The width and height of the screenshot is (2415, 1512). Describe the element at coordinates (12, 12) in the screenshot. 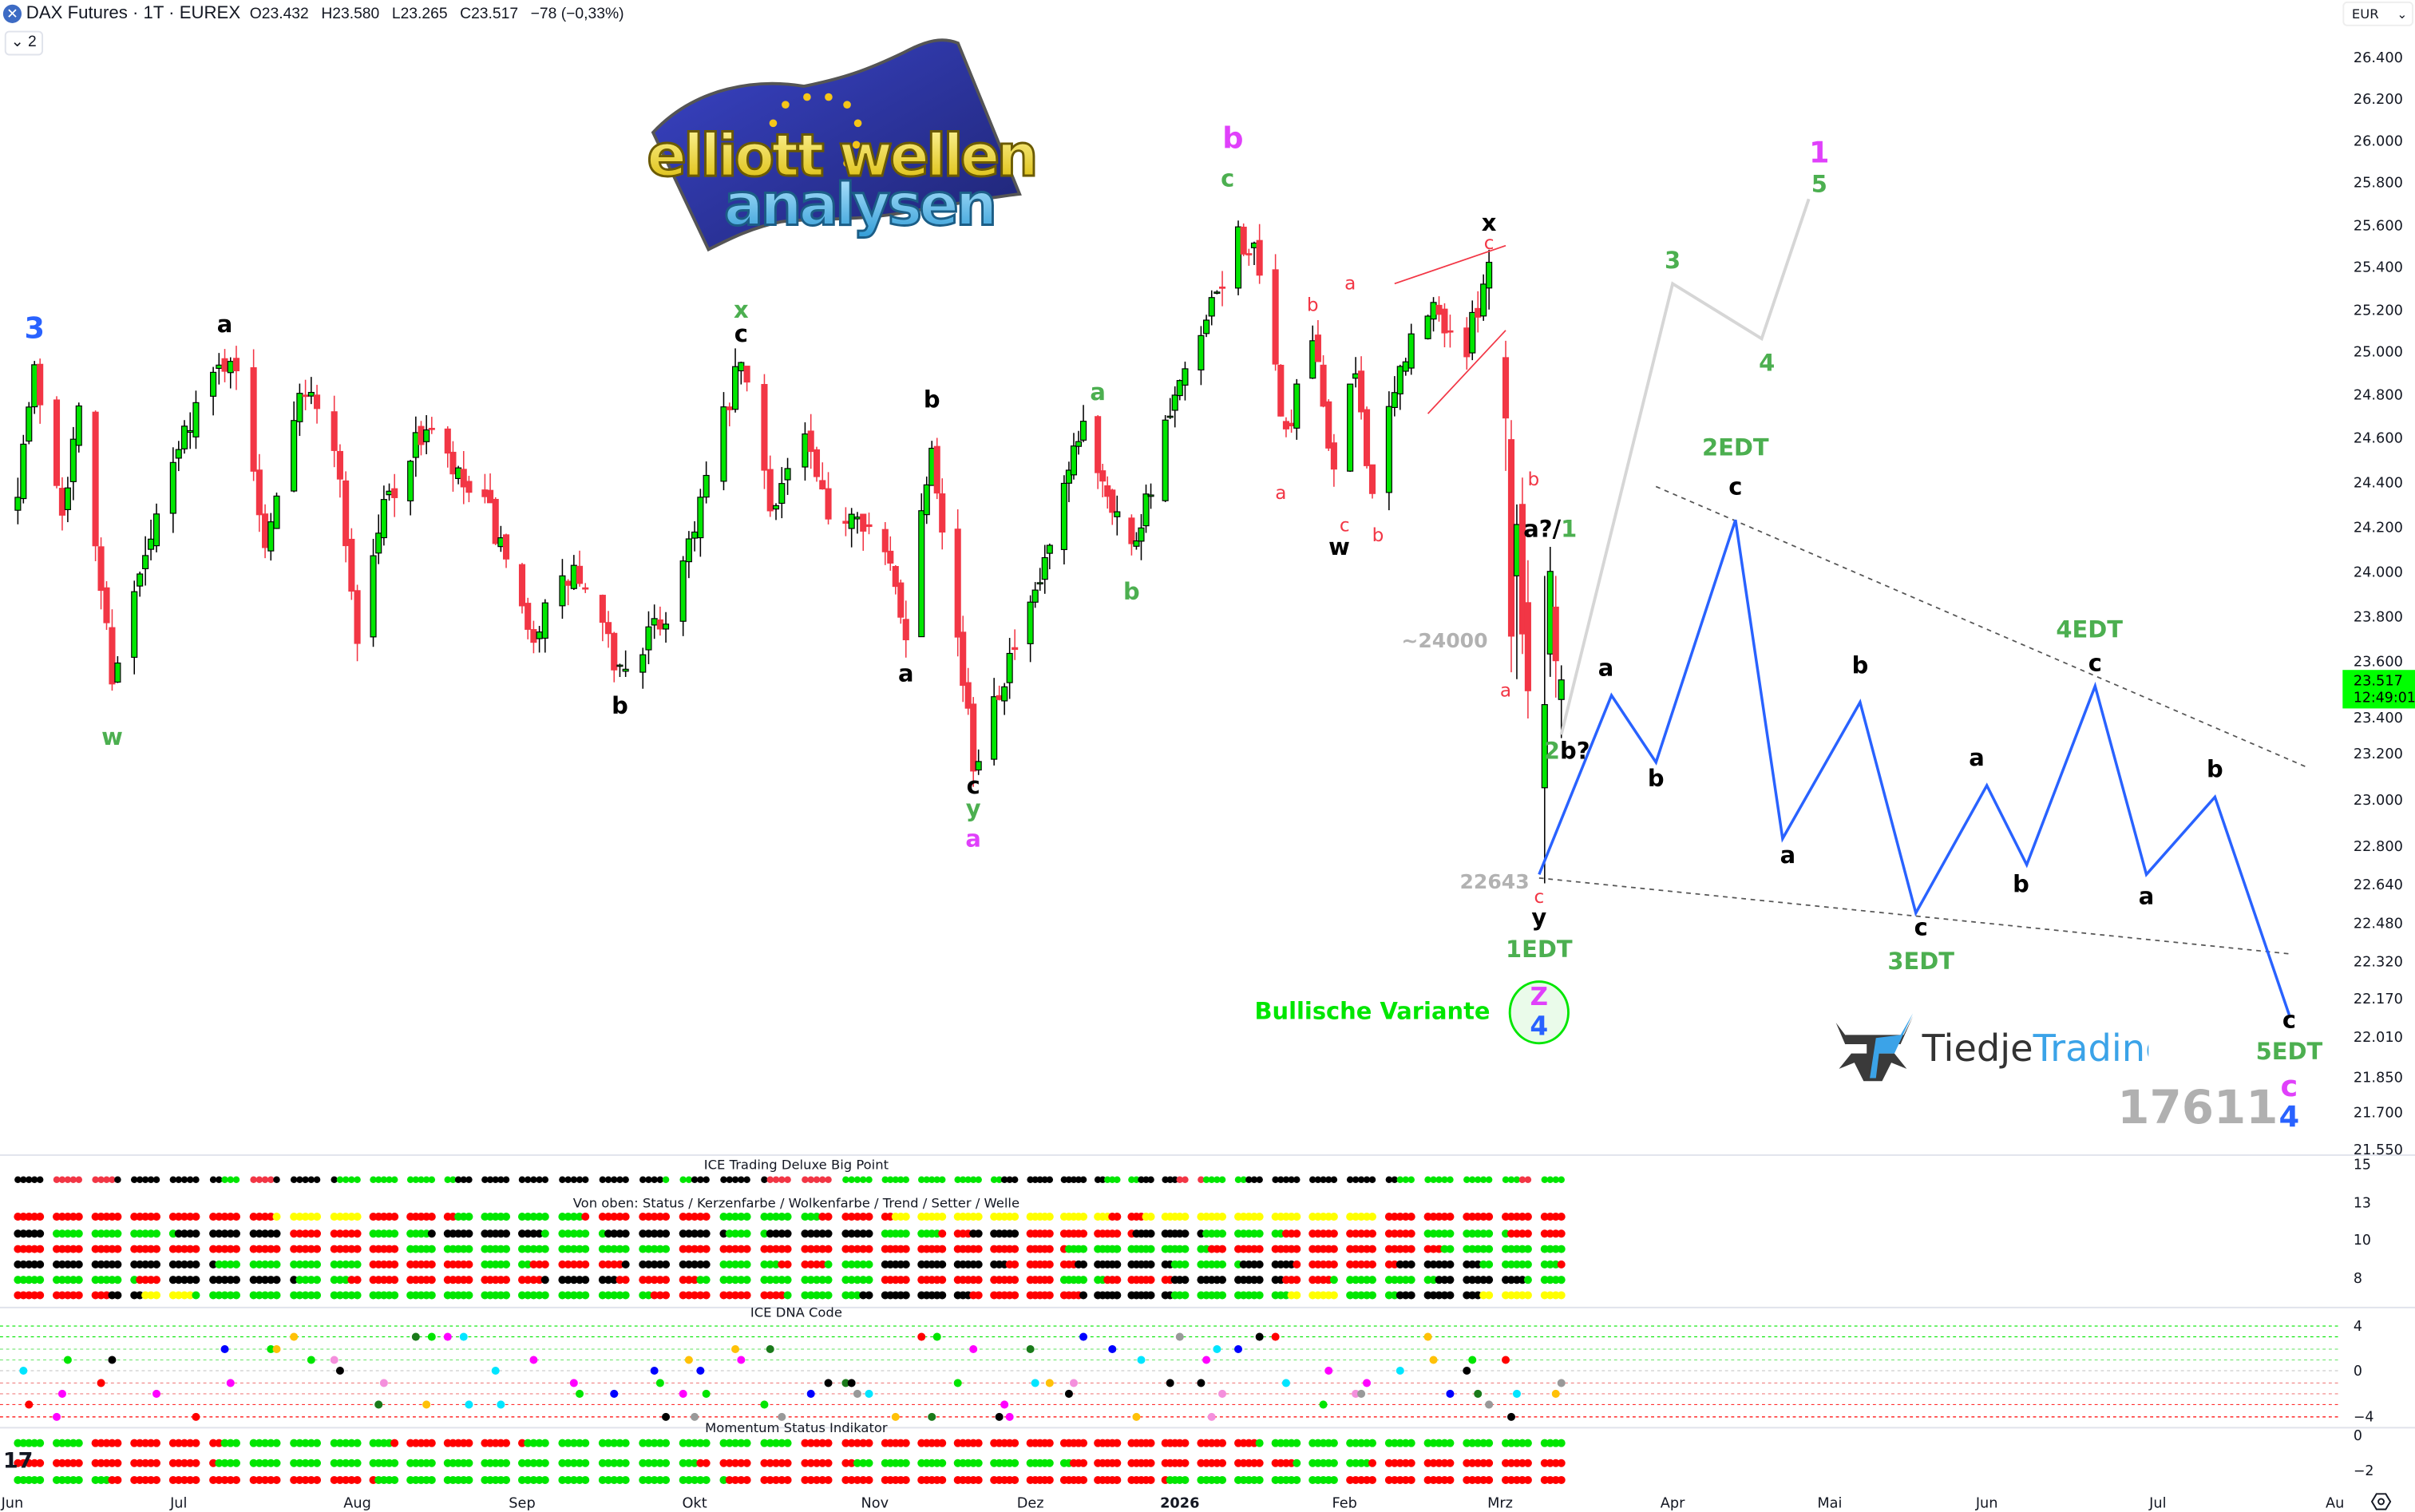

I see `x-close-circle-icon: ✕` at that location.